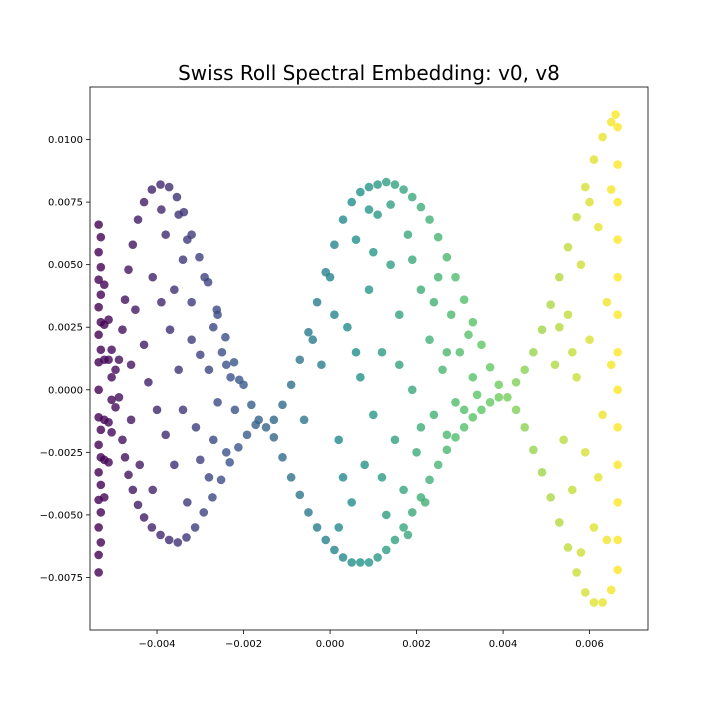  Describe the element at coordinates (61, 453) in the screenshot. I see `y-tick-label: −0.0025` at that location.